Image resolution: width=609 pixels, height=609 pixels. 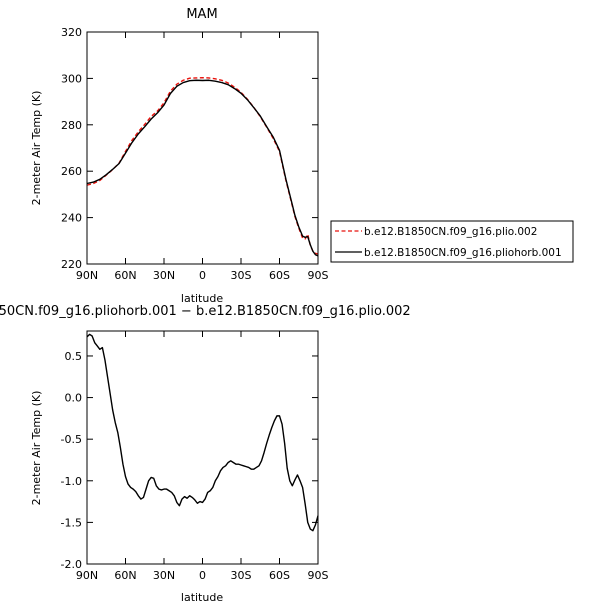 What do you see at coordinates (463, 253) in the screenshot?
I see `legend-label-pliohorb: b.e12.B1850CN.f09_g16.pliohorb.001` at bounding box center [463, 253].